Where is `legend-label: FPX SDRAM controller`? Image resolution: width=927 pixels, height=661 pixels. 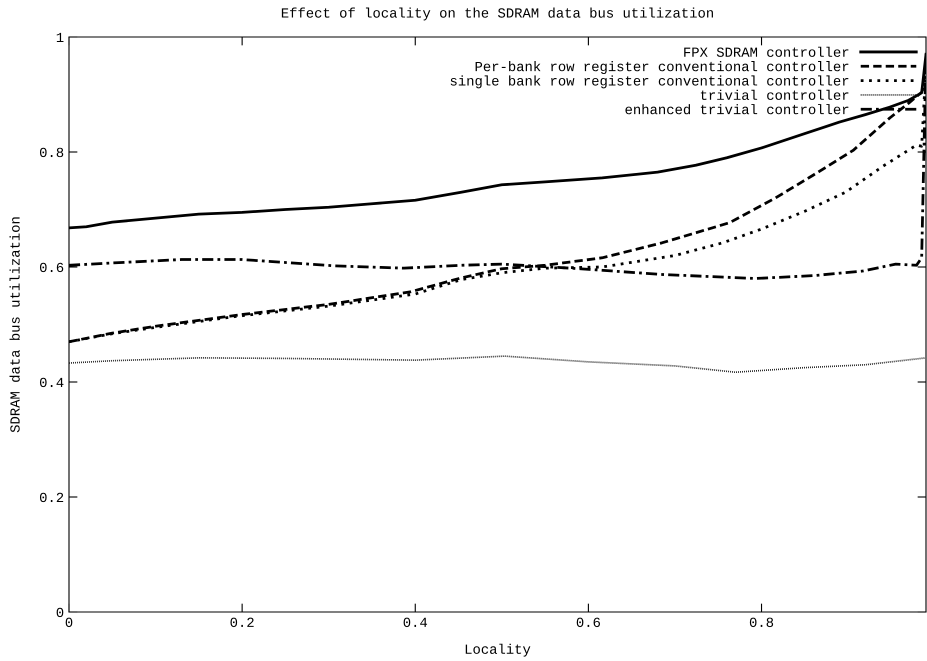 legend-label: FPX SDRAM controller is located at coordinates (766, 51).